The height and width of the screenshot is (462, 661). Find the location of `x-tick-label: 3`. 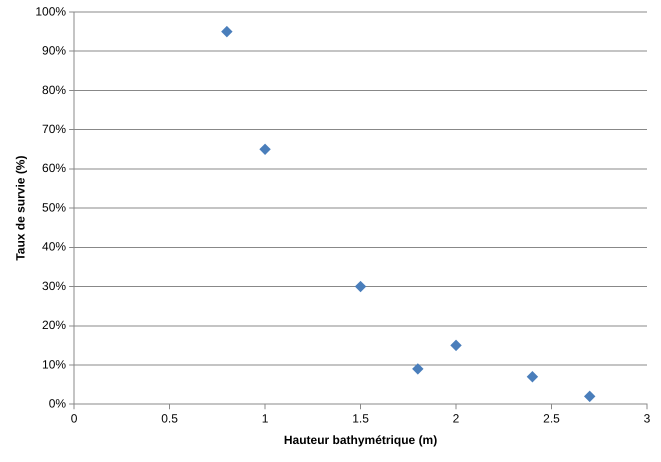

x-tick-label: 3 is located at coordinates (647, 419).